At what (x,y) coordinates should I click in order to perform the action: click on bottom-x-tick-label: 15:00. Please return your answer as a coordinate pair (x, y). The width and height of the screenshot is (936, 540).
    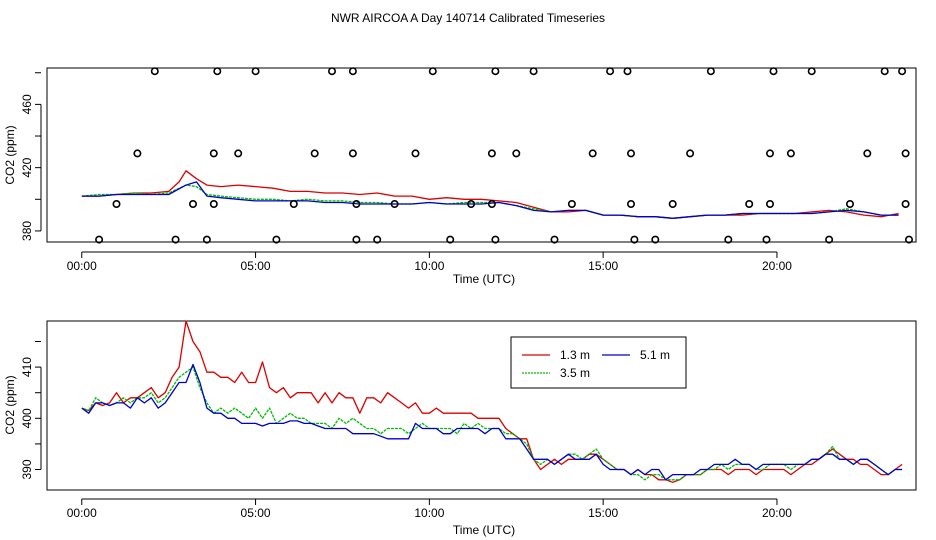
    Looking at the image, I should click on (603, 513).